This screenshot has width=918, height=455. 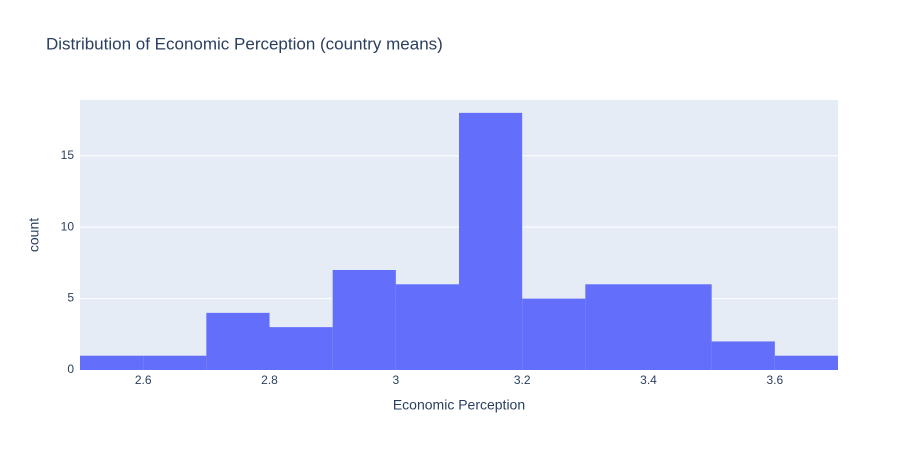 What do you see at coordinates (522, 380) in the screenshot?
I see `x-tick-label: 3.2` at bounding box center [522, 380].